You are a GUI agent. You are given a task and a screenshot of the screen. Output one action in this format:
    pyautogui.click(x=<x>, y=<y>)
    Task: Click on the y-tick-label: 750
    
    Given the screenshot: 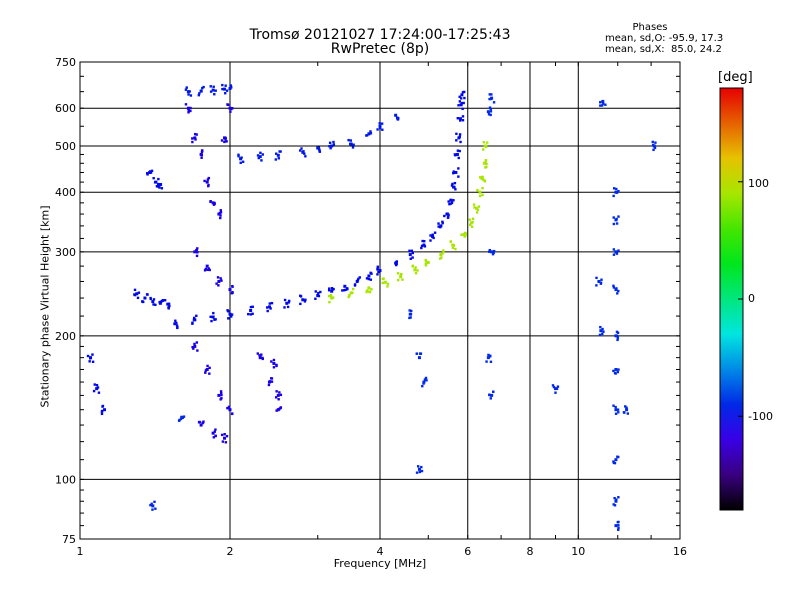 What is the action you would take?
    pyautogui.click(x=65, y=62)
    